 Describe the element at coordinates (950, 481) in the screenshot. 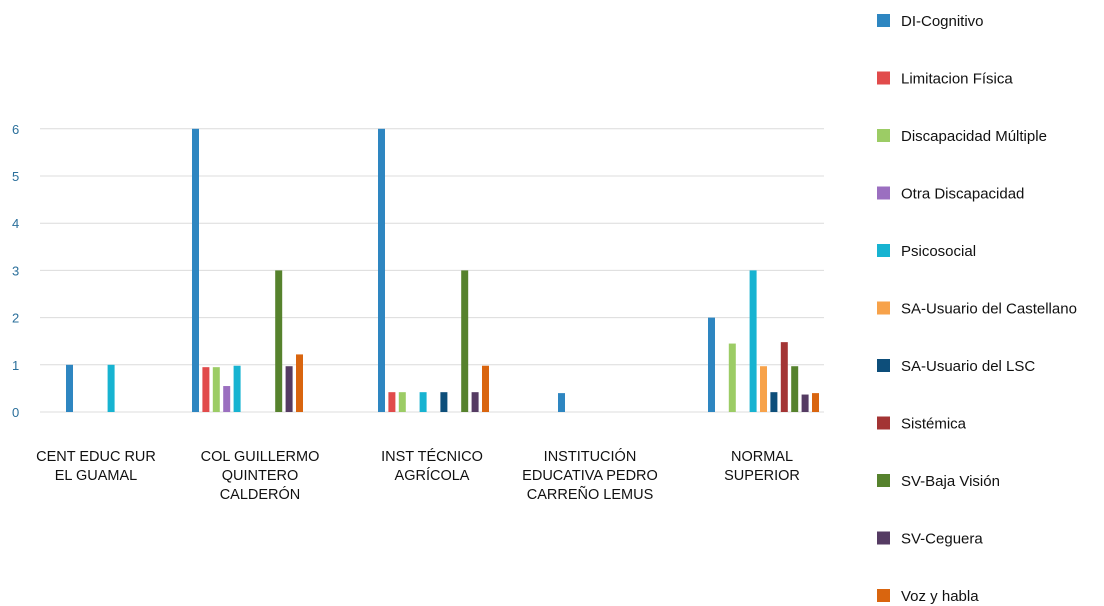

I see `legend-label: SV-Baja Visión` at that location.